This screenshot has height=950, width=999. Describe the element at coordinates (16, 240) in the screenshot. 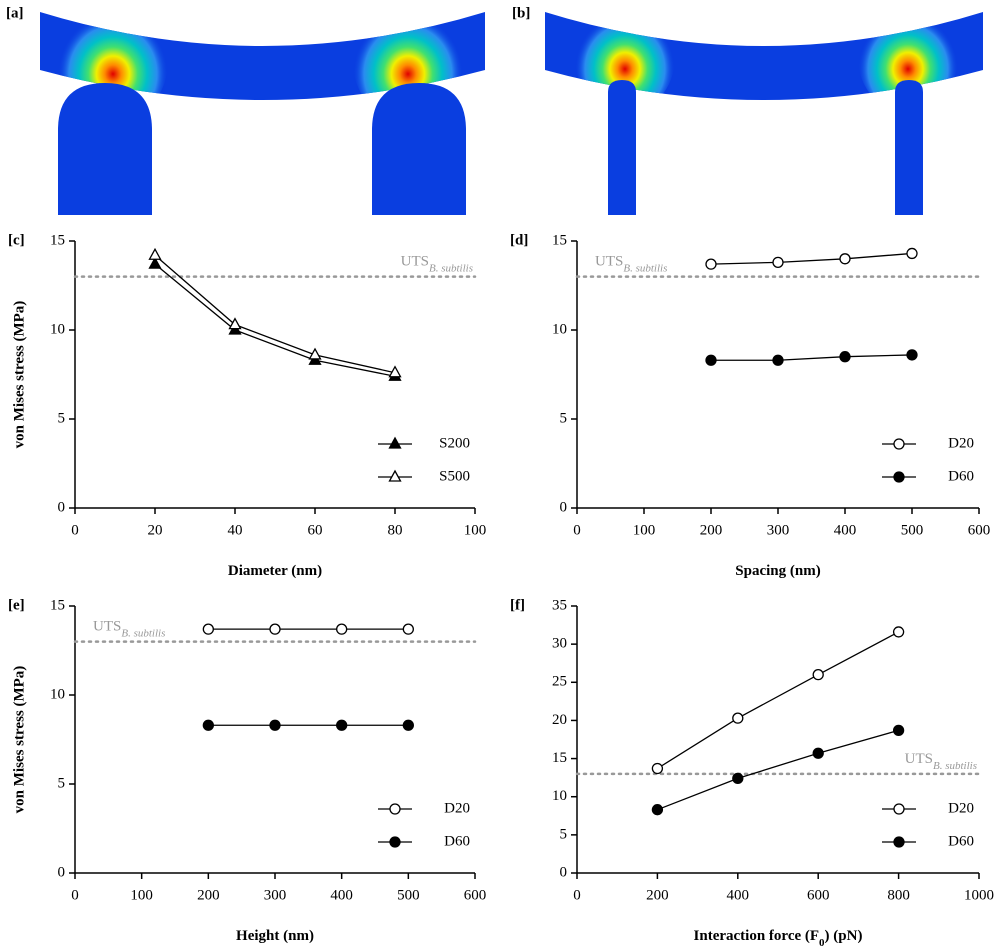

I see `panel-label: [c]` at that location.